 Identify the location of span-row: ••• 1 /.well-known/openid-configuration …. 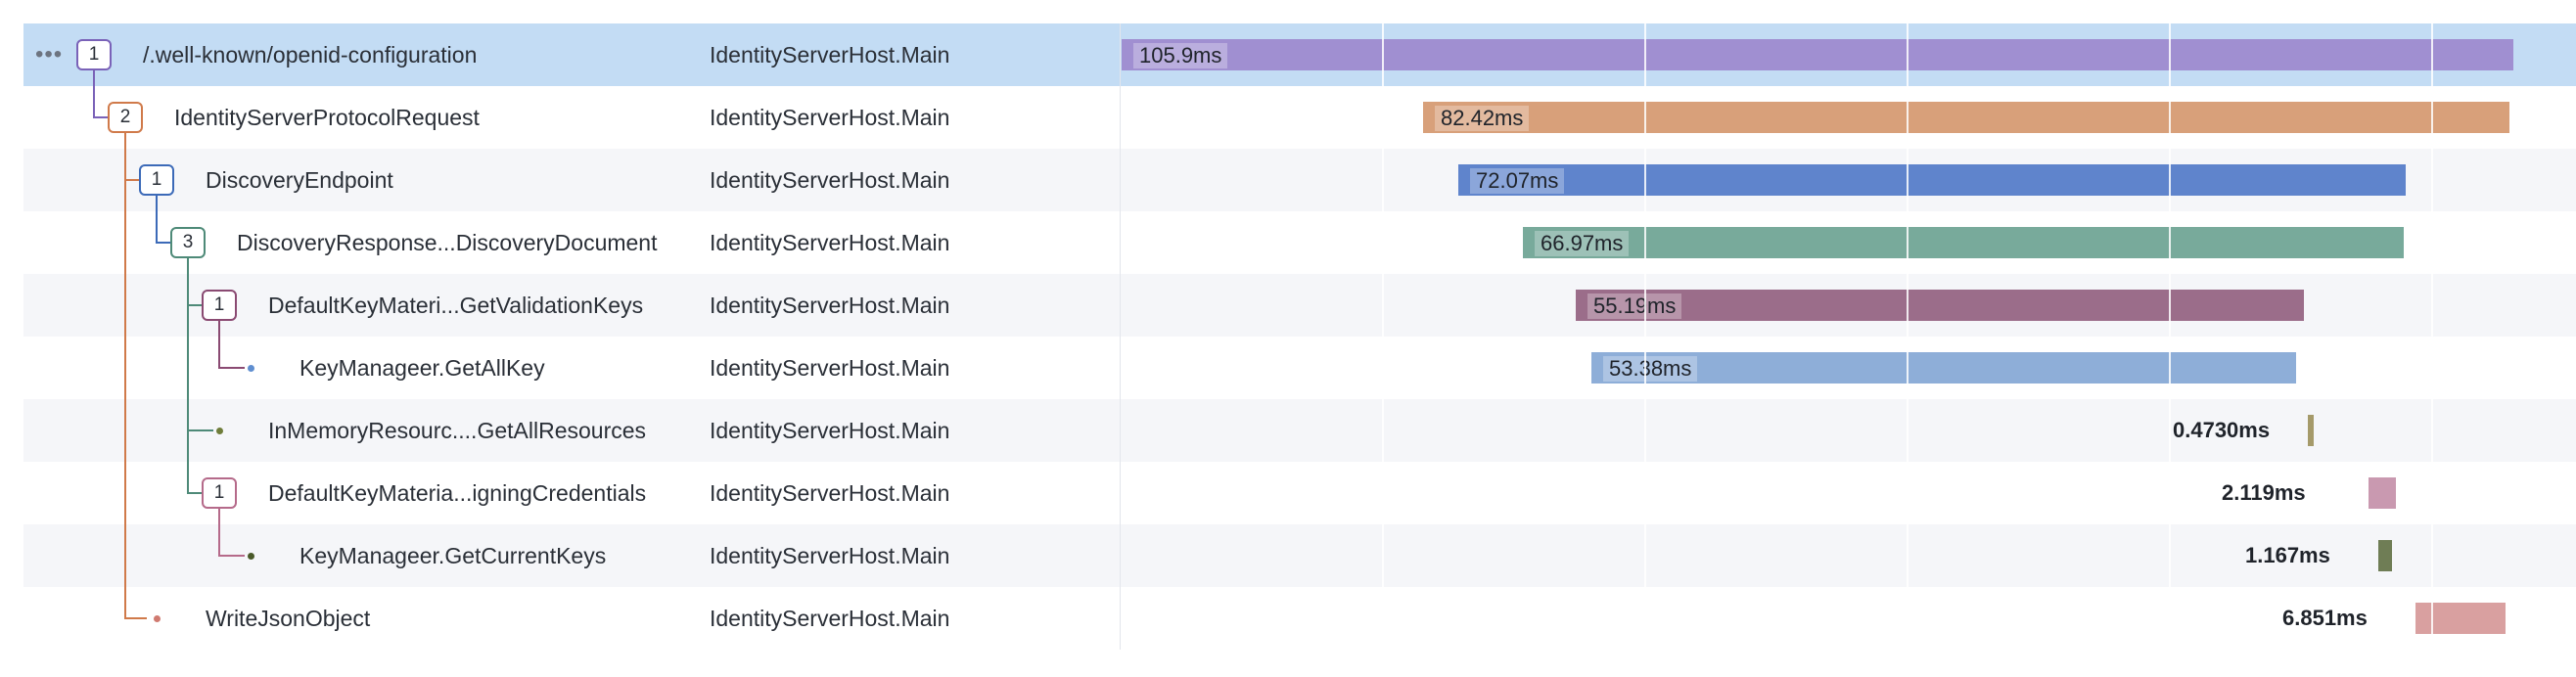
(1300, 54).